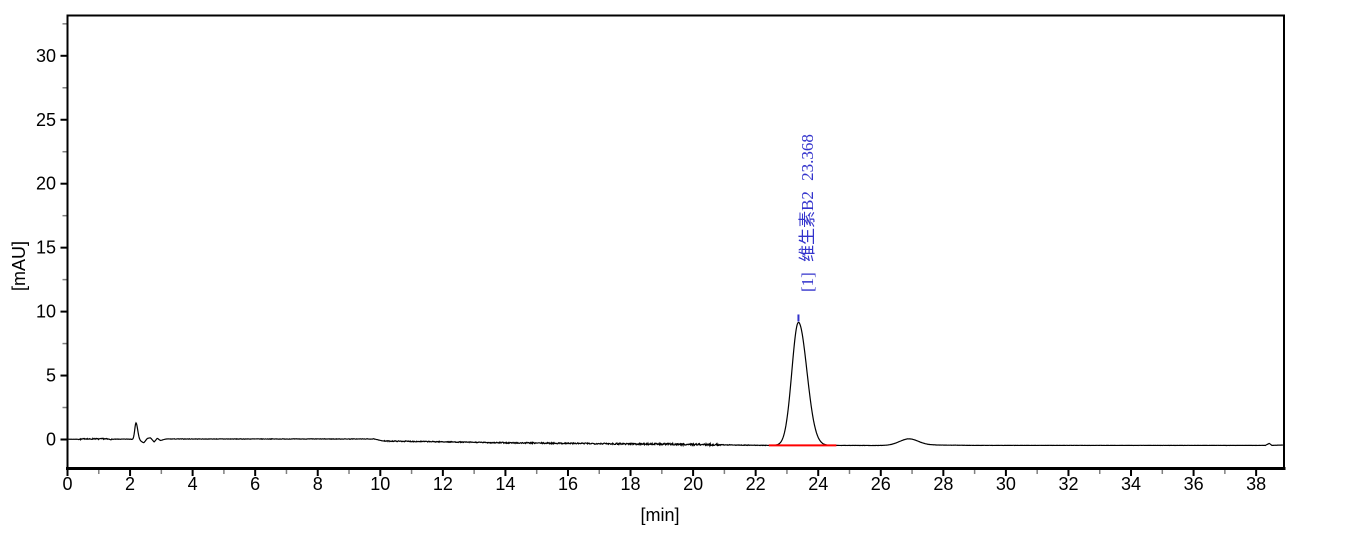  What do you see at coordinates (1194, 484) in the screenshot?
I see `svg-text: 36` at bounding box center [1194, 484].